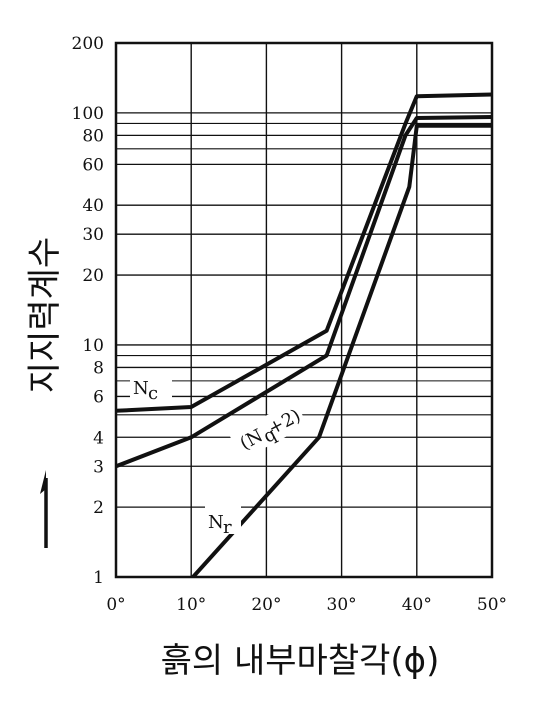 The height and width of the screenshot is (708, 545). I want to click on nr-label: N r, so click(223, 522).